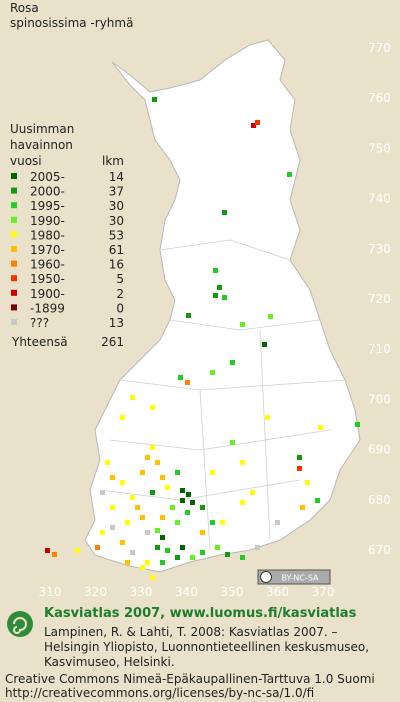  What do you see at coordinates (47, 265) in the screenshot?
I see `legend-year: 1960-` at bounding box center [47, 265].